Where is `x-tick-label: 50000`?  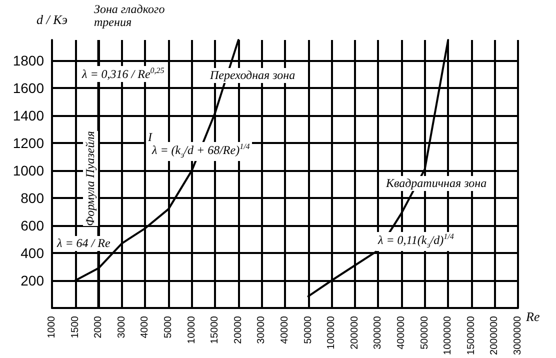
x-tick-label: 50000 is located at coordinates (308, 330).